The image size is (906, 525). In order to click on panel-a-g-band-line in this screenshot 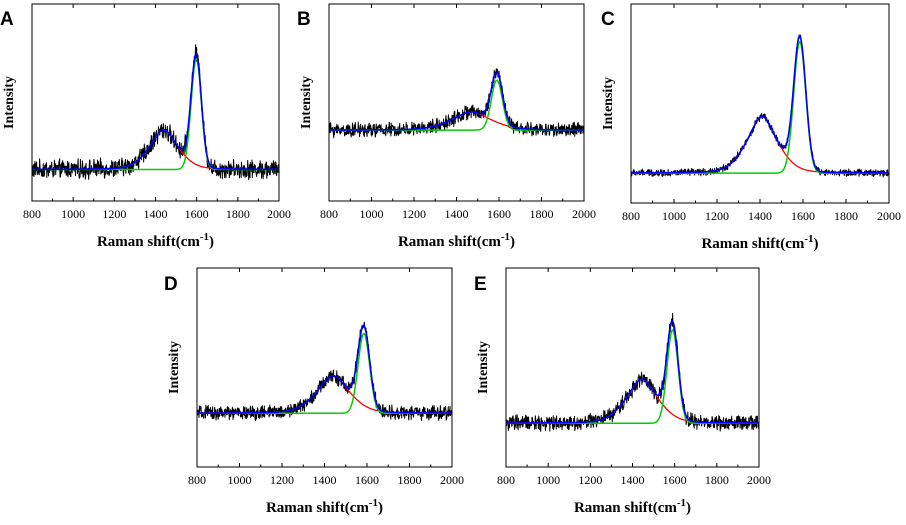, I will do `click(155, 114)`.